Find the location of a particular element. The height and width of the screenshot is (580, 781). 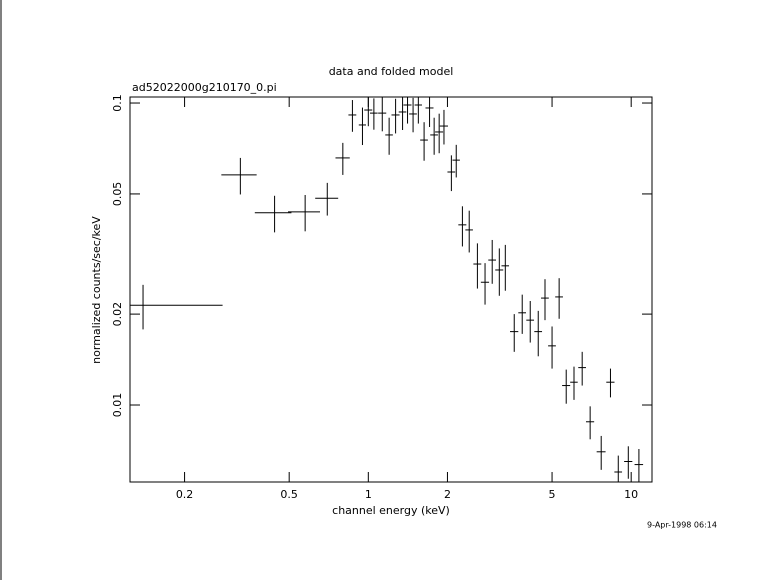

x-tick-label: 0.2 is located at coordinates (185, 494).